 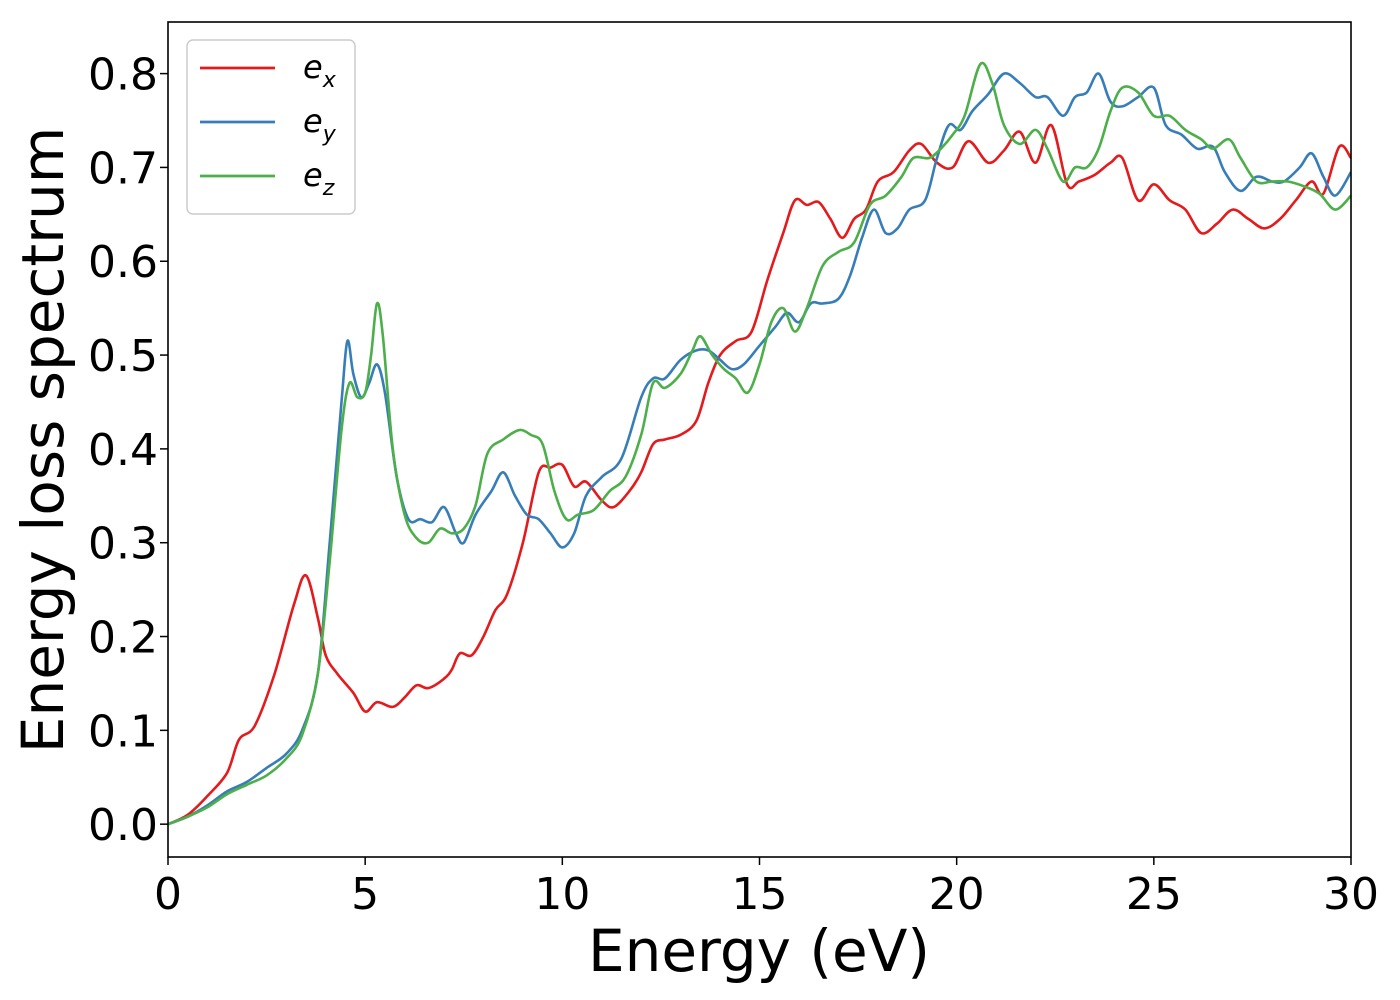 I want to click on y-tick-label: 0.4, so click(x=123, y=450).